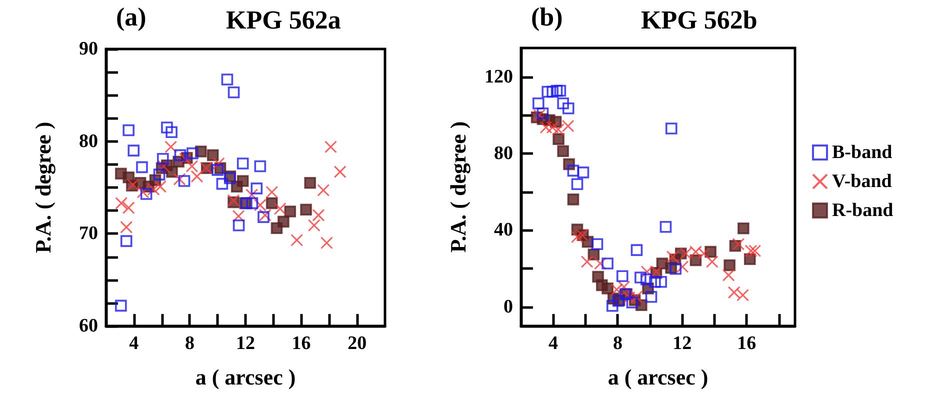  Describe the element at coordinates (283, 20) in the screenshot. I see `chart-title: KPG 562a` at that location.